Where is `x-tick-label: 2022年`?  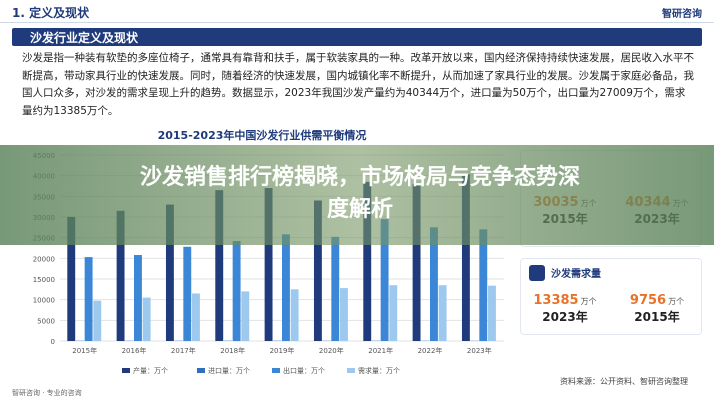 x-tick-label: 2022年 is located at coordinates (430, 350).